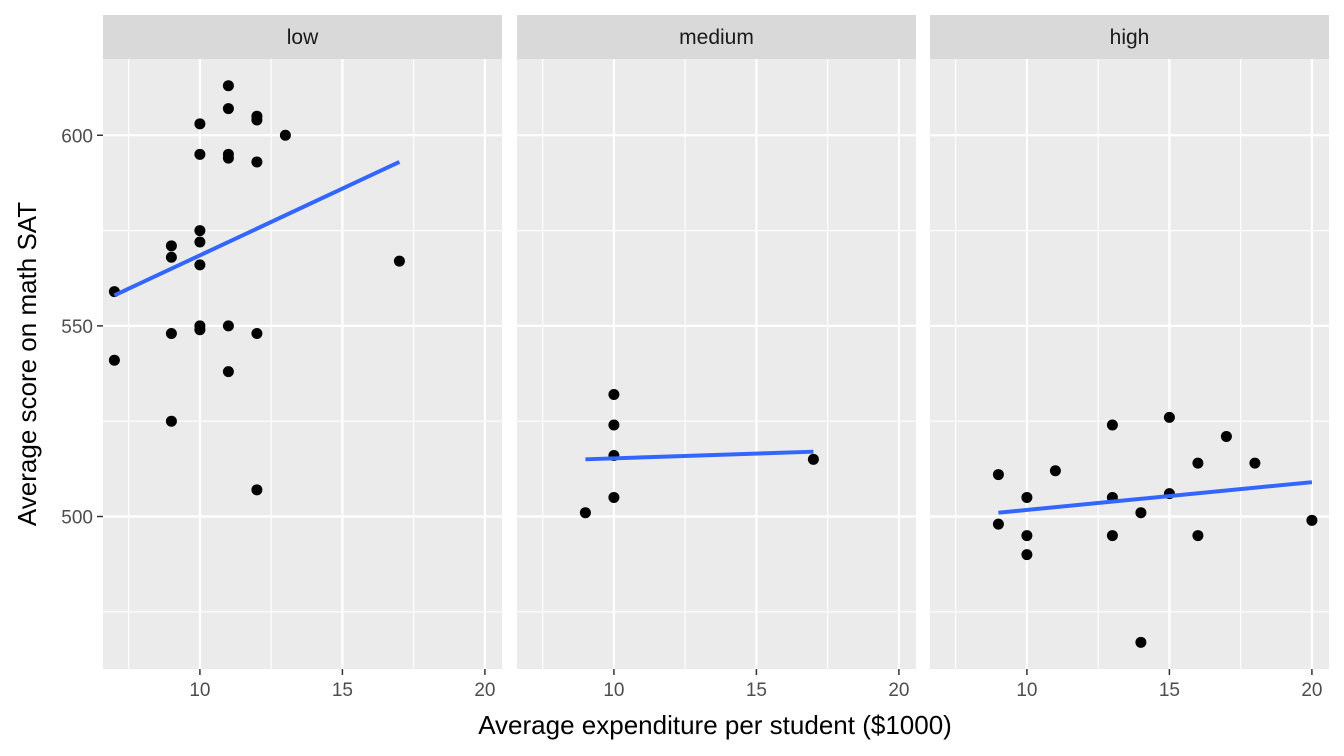 The height and width of the screenshot is (756, 1344). What do you see at coordinates (715, 725) in the screenshot?
I see `x-axis-title: Average expenditure per student ($1000)` at bounding box center [715, 725].